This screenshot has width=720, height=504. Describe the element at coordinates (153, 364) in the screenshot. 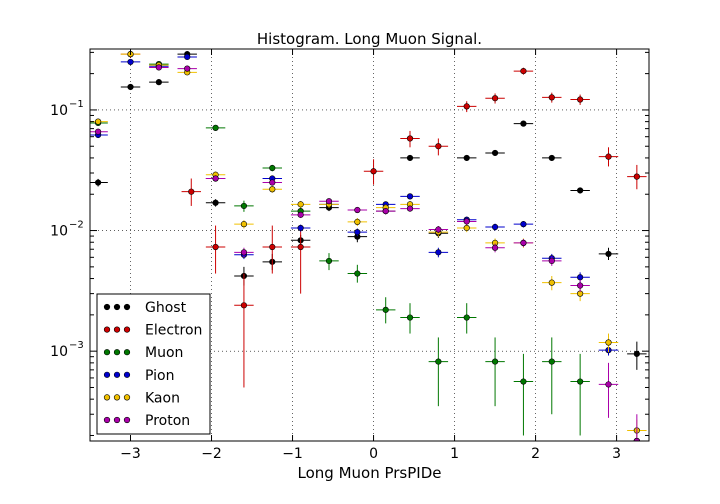

I see `legend-box` at that location.